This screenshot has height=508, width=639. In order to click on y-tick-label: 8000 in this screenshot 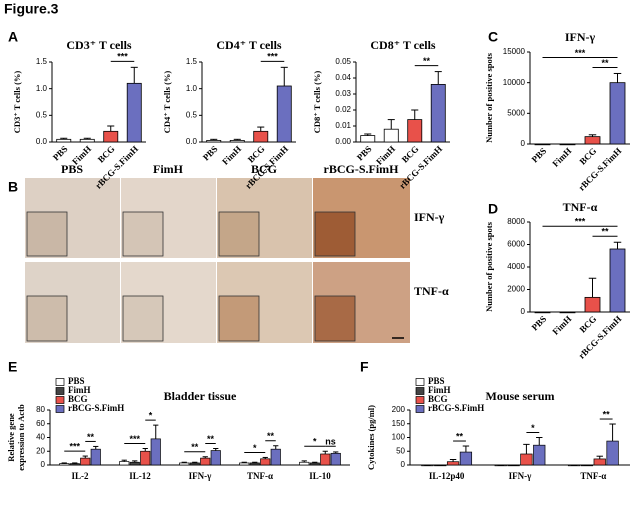, I will do `click(516, 221)`.